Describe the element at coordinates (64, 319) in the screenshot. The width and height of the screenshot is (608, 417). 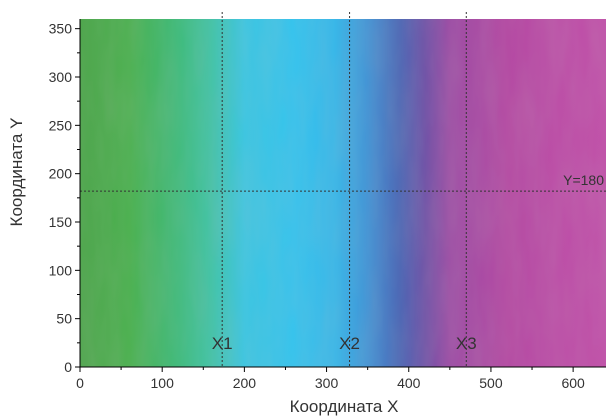
I see `y-tick-label: 50` at that location.